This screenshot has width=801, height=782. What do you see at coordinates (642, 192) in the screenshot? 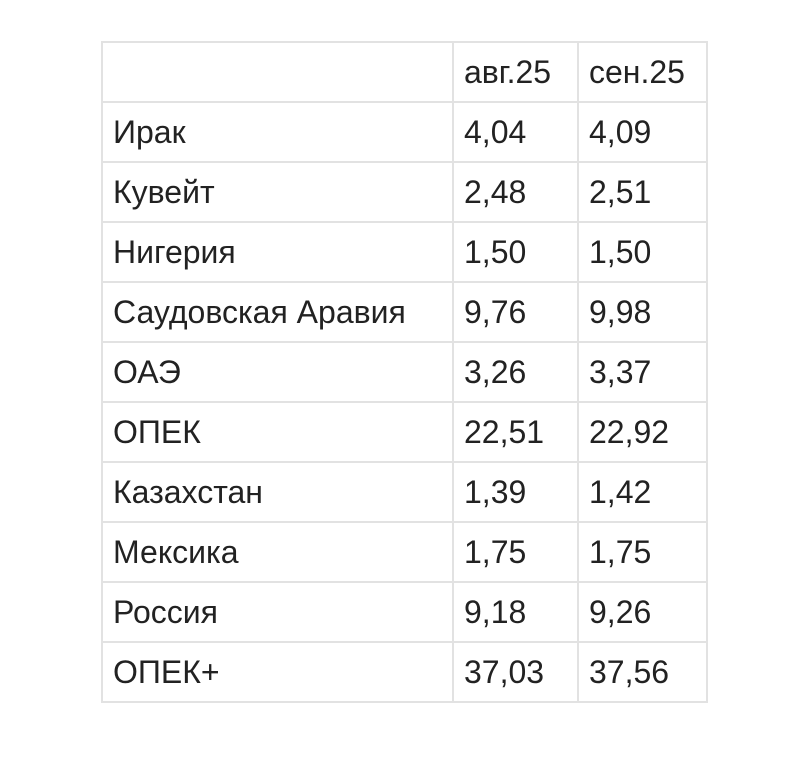
I see `sep-value-cell: 2,51` at bounding box center [642, 192].